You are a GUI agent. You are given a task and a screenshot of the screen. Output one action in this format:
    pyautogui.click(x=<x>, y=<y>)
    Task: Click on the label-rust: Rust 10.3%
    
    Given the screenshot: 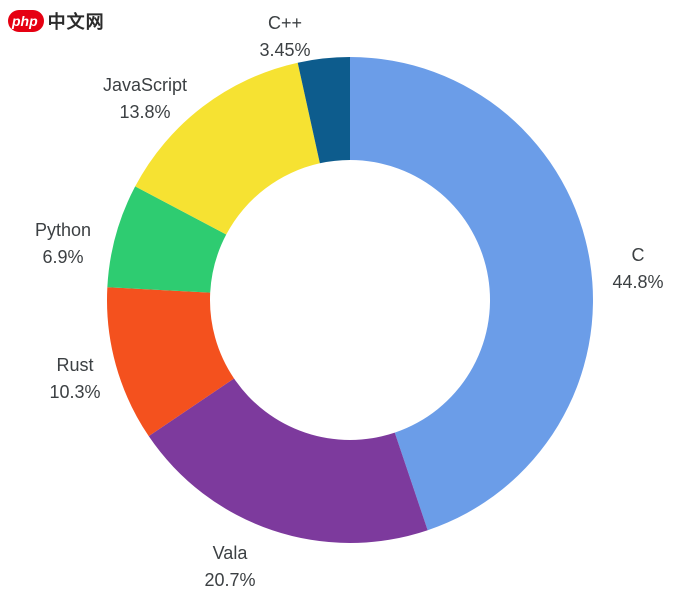 What is the action you would take?
    pyautogui.click(x=75, y=379)
    